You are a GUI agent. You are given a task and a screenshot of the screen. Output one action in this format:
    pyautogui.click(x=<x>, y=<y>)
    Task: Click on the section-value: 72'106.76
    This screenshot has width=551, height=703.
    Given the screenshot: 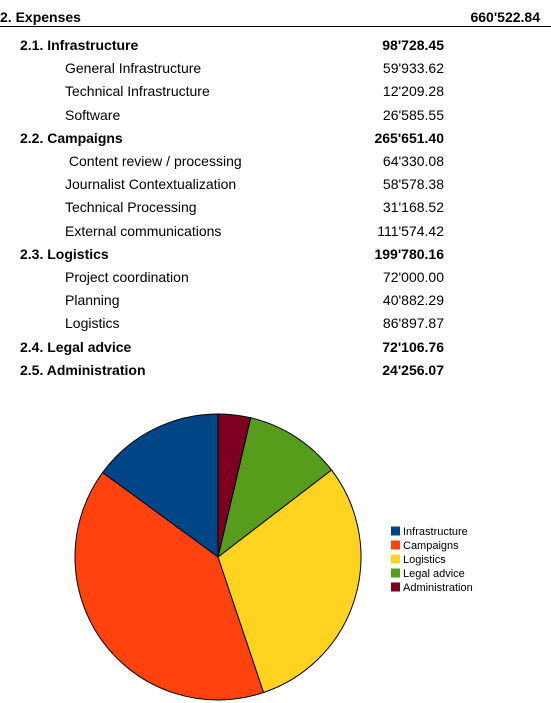 What is the action you would take?
    pyautogui.click(x=413, y=346)
    